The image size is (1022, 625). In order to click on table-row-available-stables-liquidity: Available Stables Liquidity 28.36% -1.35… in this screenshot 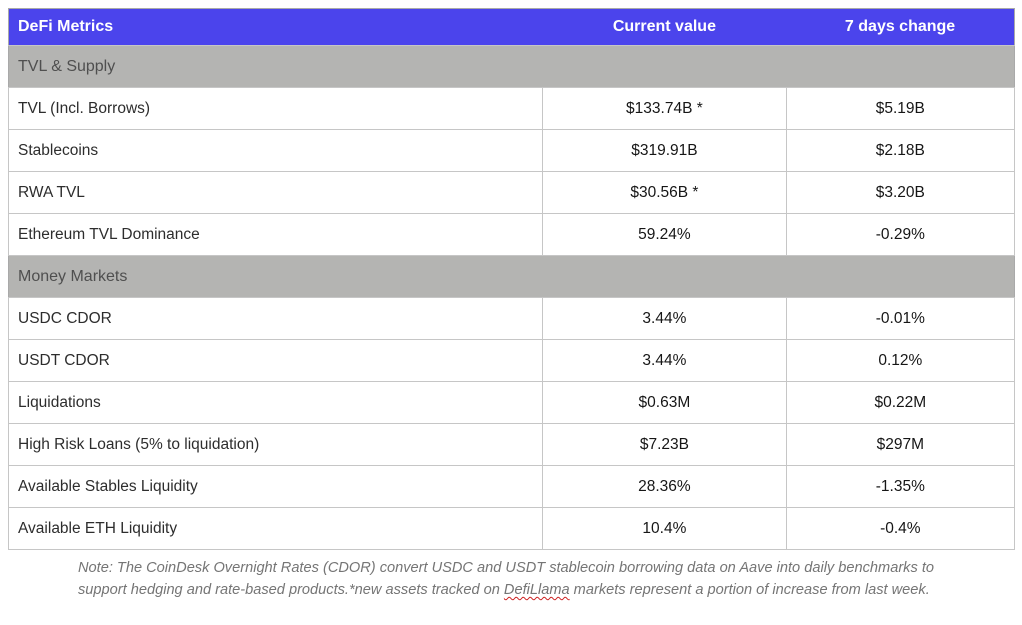, I will do `click(511, 486)`.